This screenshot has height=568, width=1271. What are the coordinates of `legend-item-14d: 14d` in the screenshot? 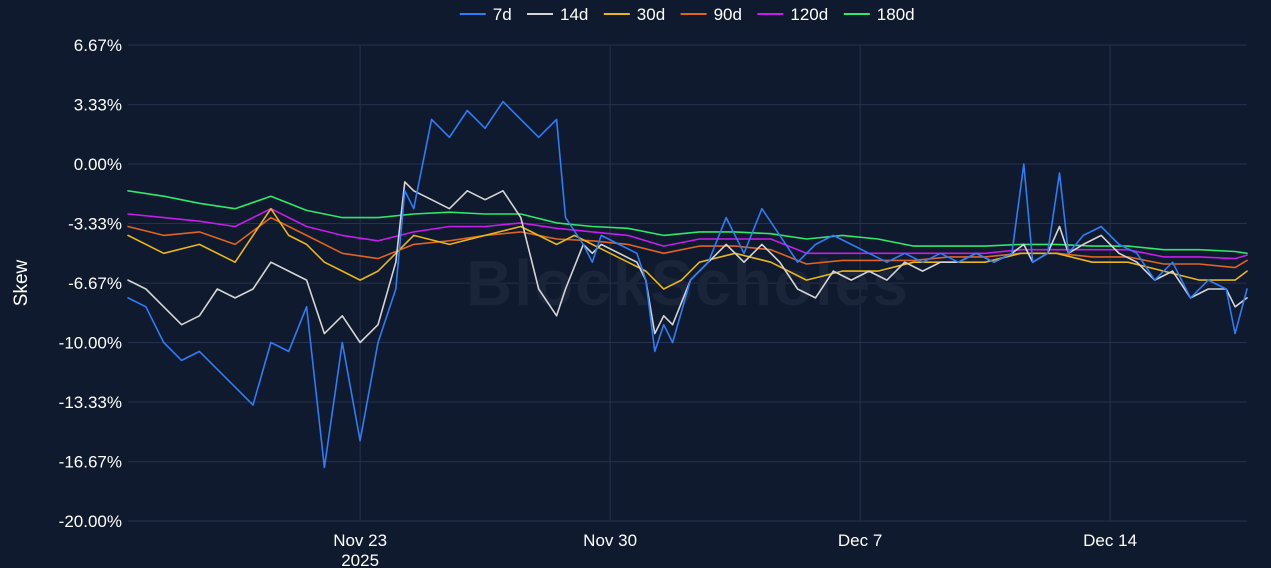 It's located at (557, 14).